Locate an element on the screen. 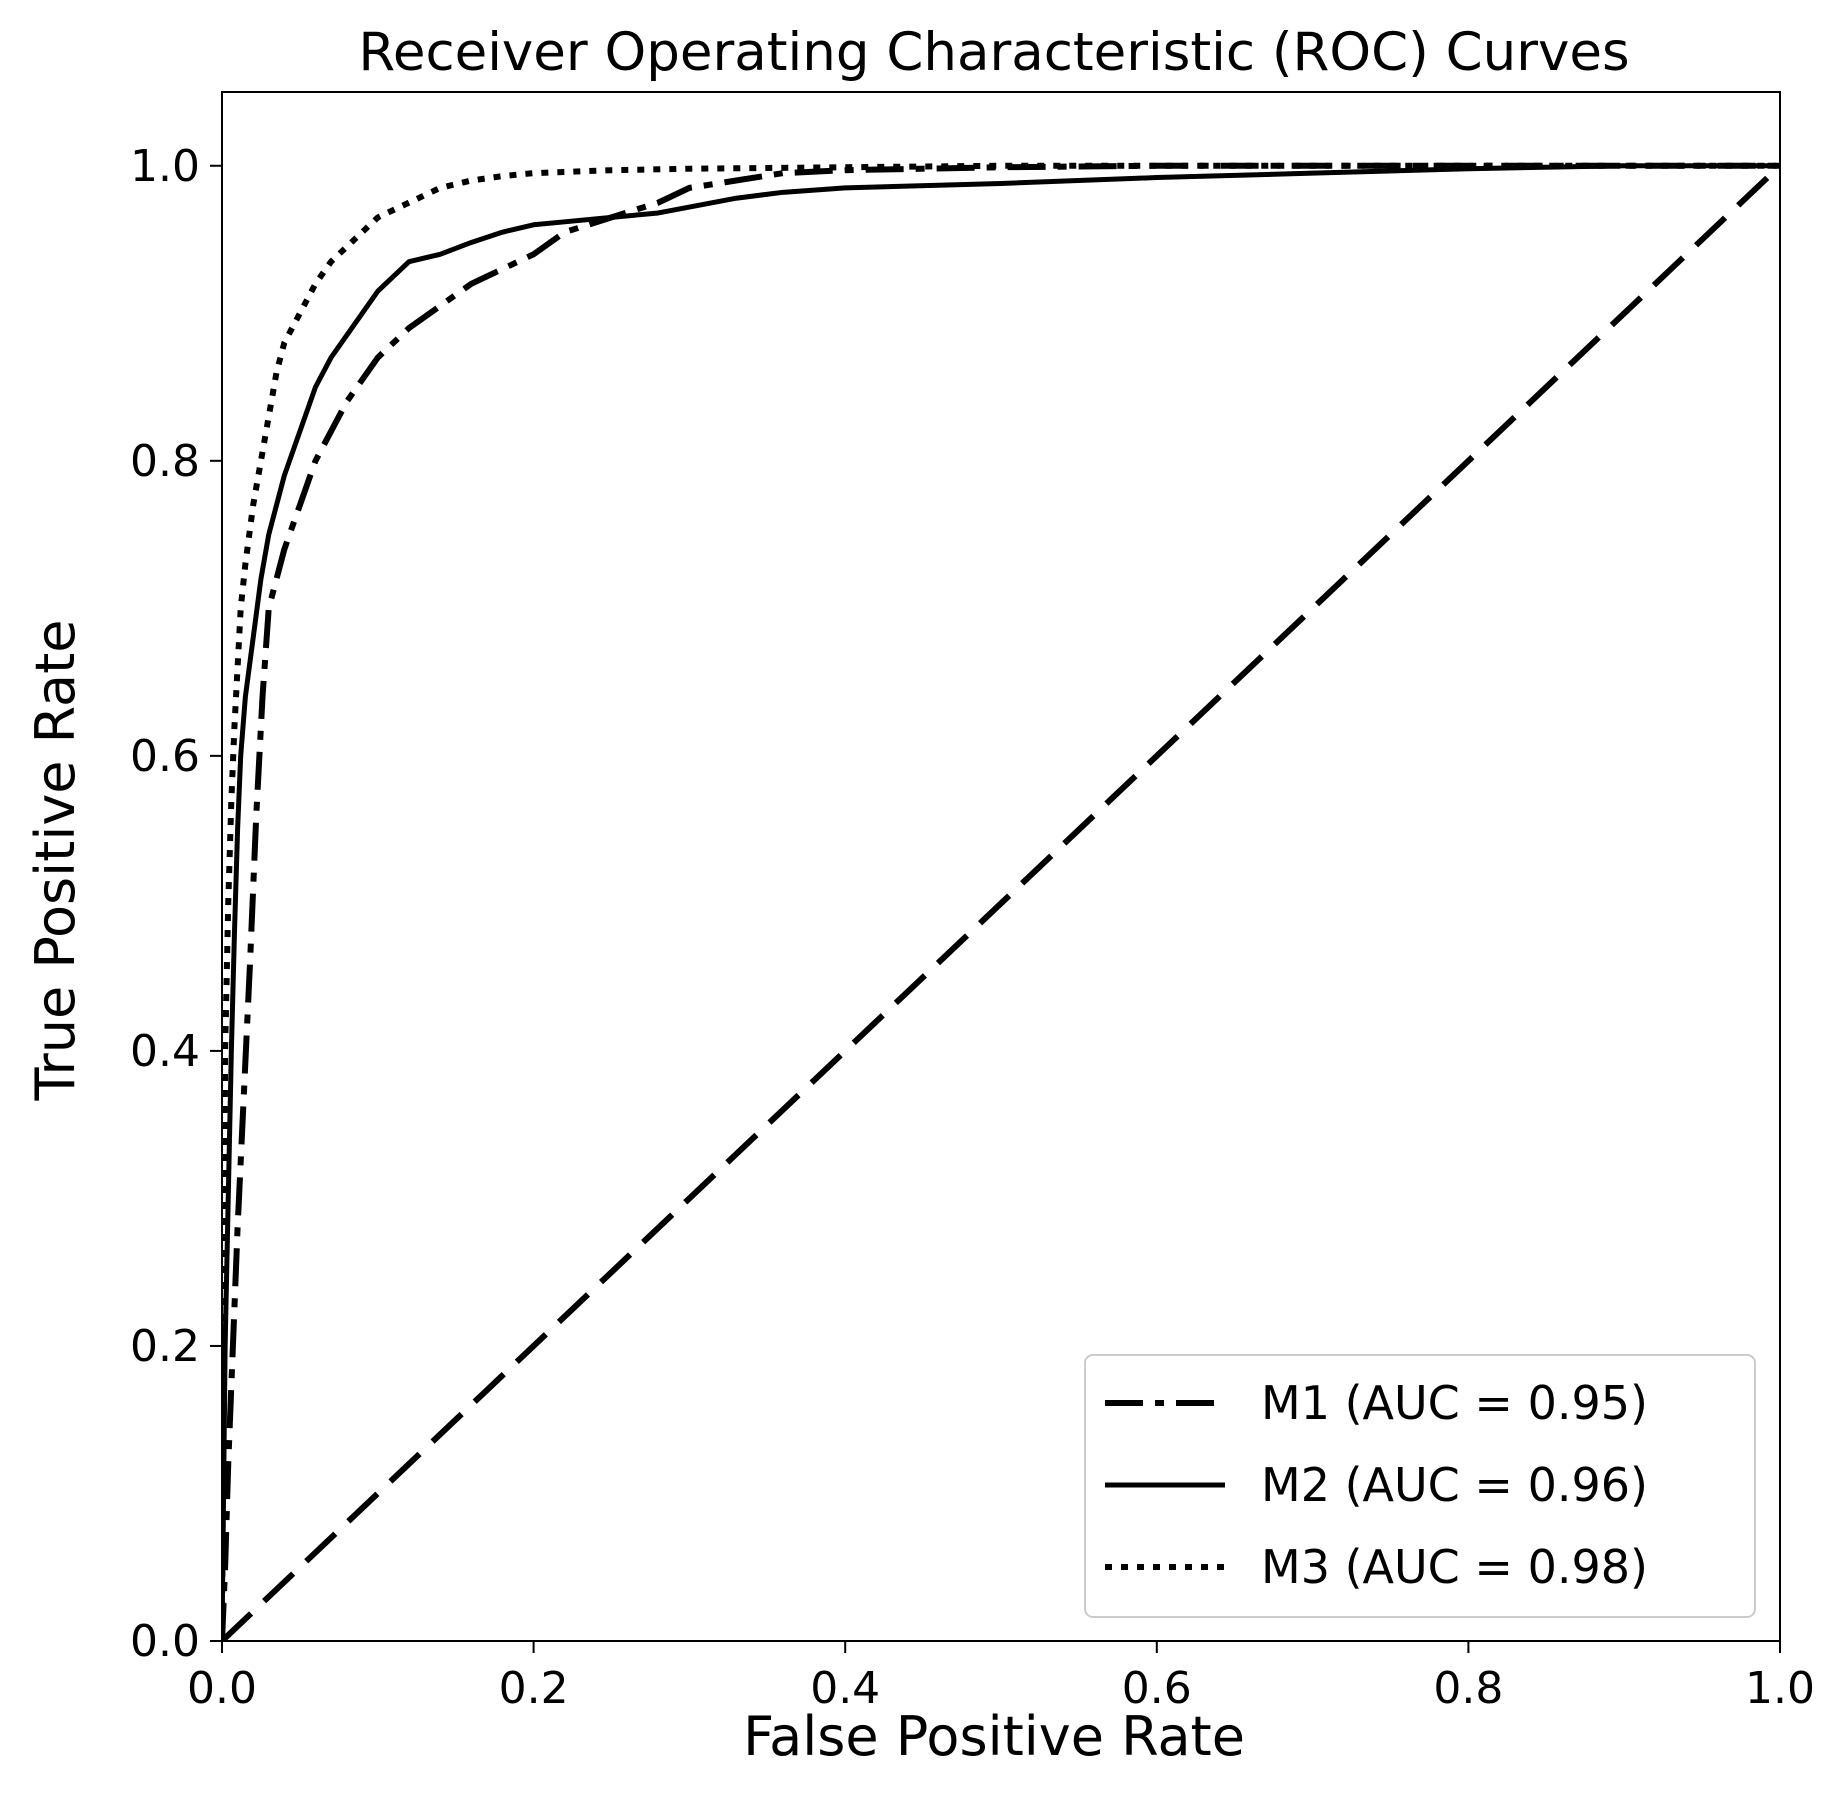  x-axis-label: False Positive Rate is located at coordinates (994, 1736).